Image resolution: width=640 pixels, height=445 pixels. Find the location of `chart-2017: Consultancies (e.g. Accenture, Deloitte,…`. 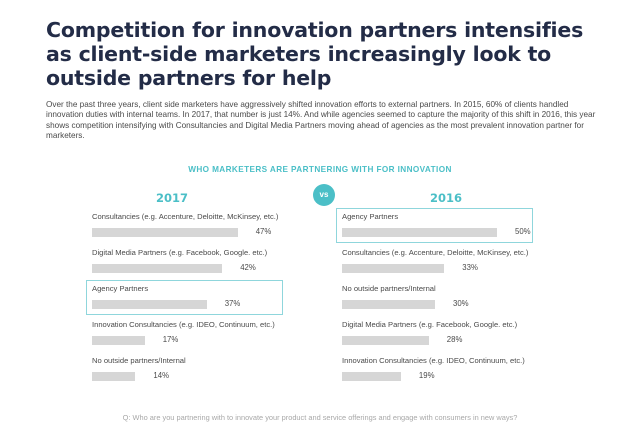

chart-2017: Consultancies (e.g. Accenture, Deloitte,… is located at coordinates (191, 295).